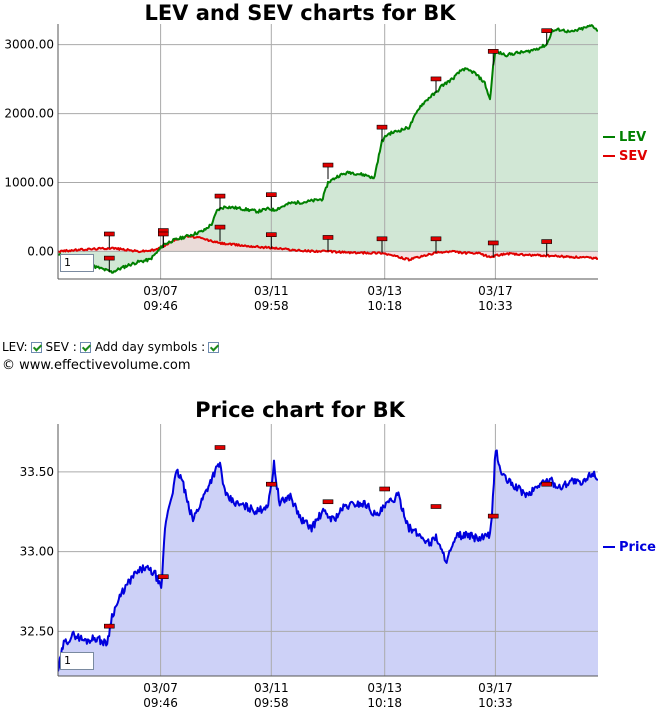 The height and width of the screenshot is (716, 666). What do you see at coordinates (29, 114) in the screenshot?
I see `y-tick-label: 2000.00` at bounding box center [29, 114].